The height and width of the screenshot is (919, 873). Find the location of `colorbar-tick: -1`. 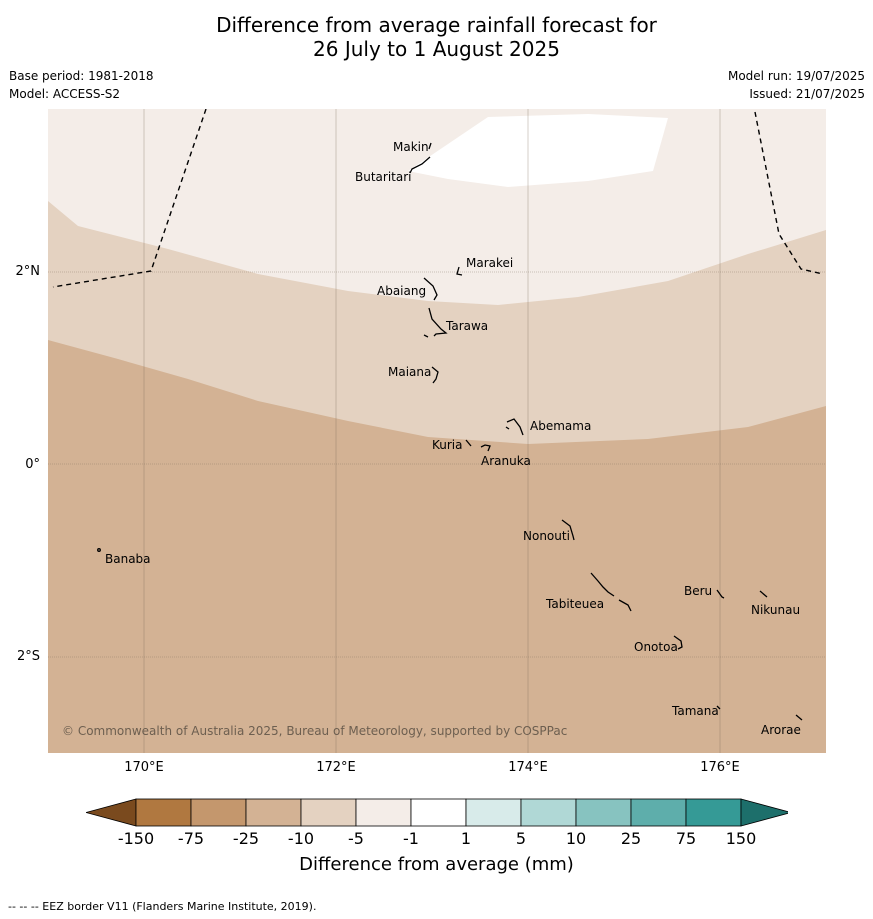

colorbar-tick: -1 is located at coordinates (411, 838).